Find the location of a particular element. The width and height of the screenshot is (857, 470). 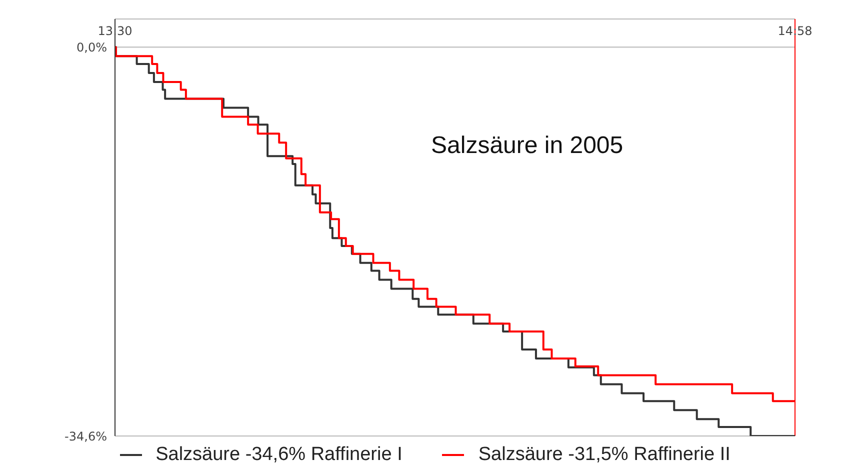

legend-label: Salzsäure -34,6% Raffinerie I is located at coordinates (279, 455).